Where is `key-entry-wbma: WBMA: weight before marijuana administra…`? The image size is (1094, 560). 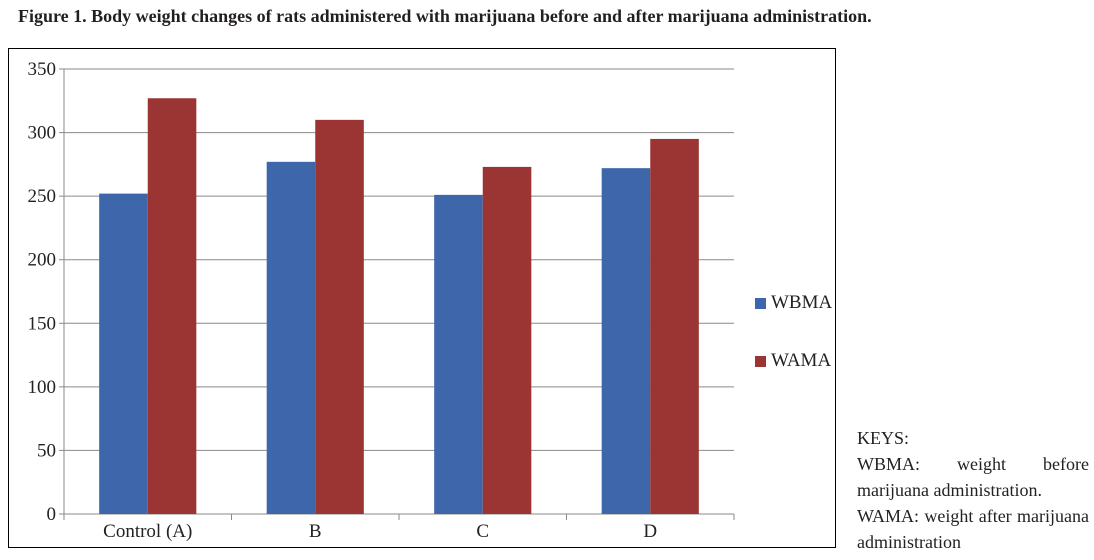
key-entry-wbma: WBMA: weight before marijuana administra… is located at coordinates (973, 477).